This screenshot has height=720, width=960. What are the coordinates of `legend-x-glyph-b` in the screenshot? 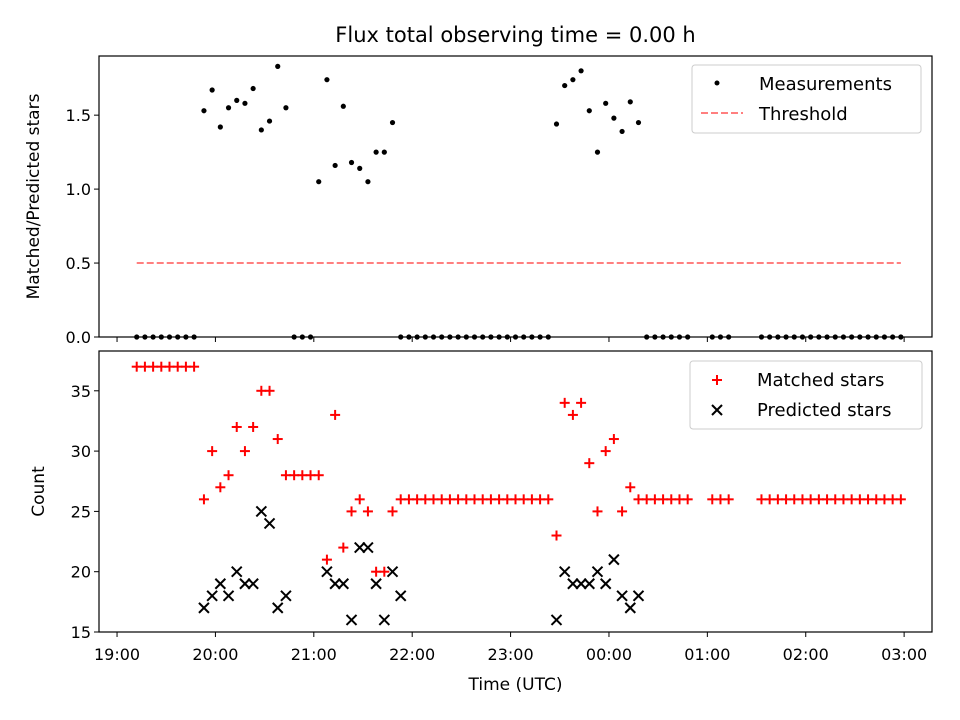 It's located at (717, 410).